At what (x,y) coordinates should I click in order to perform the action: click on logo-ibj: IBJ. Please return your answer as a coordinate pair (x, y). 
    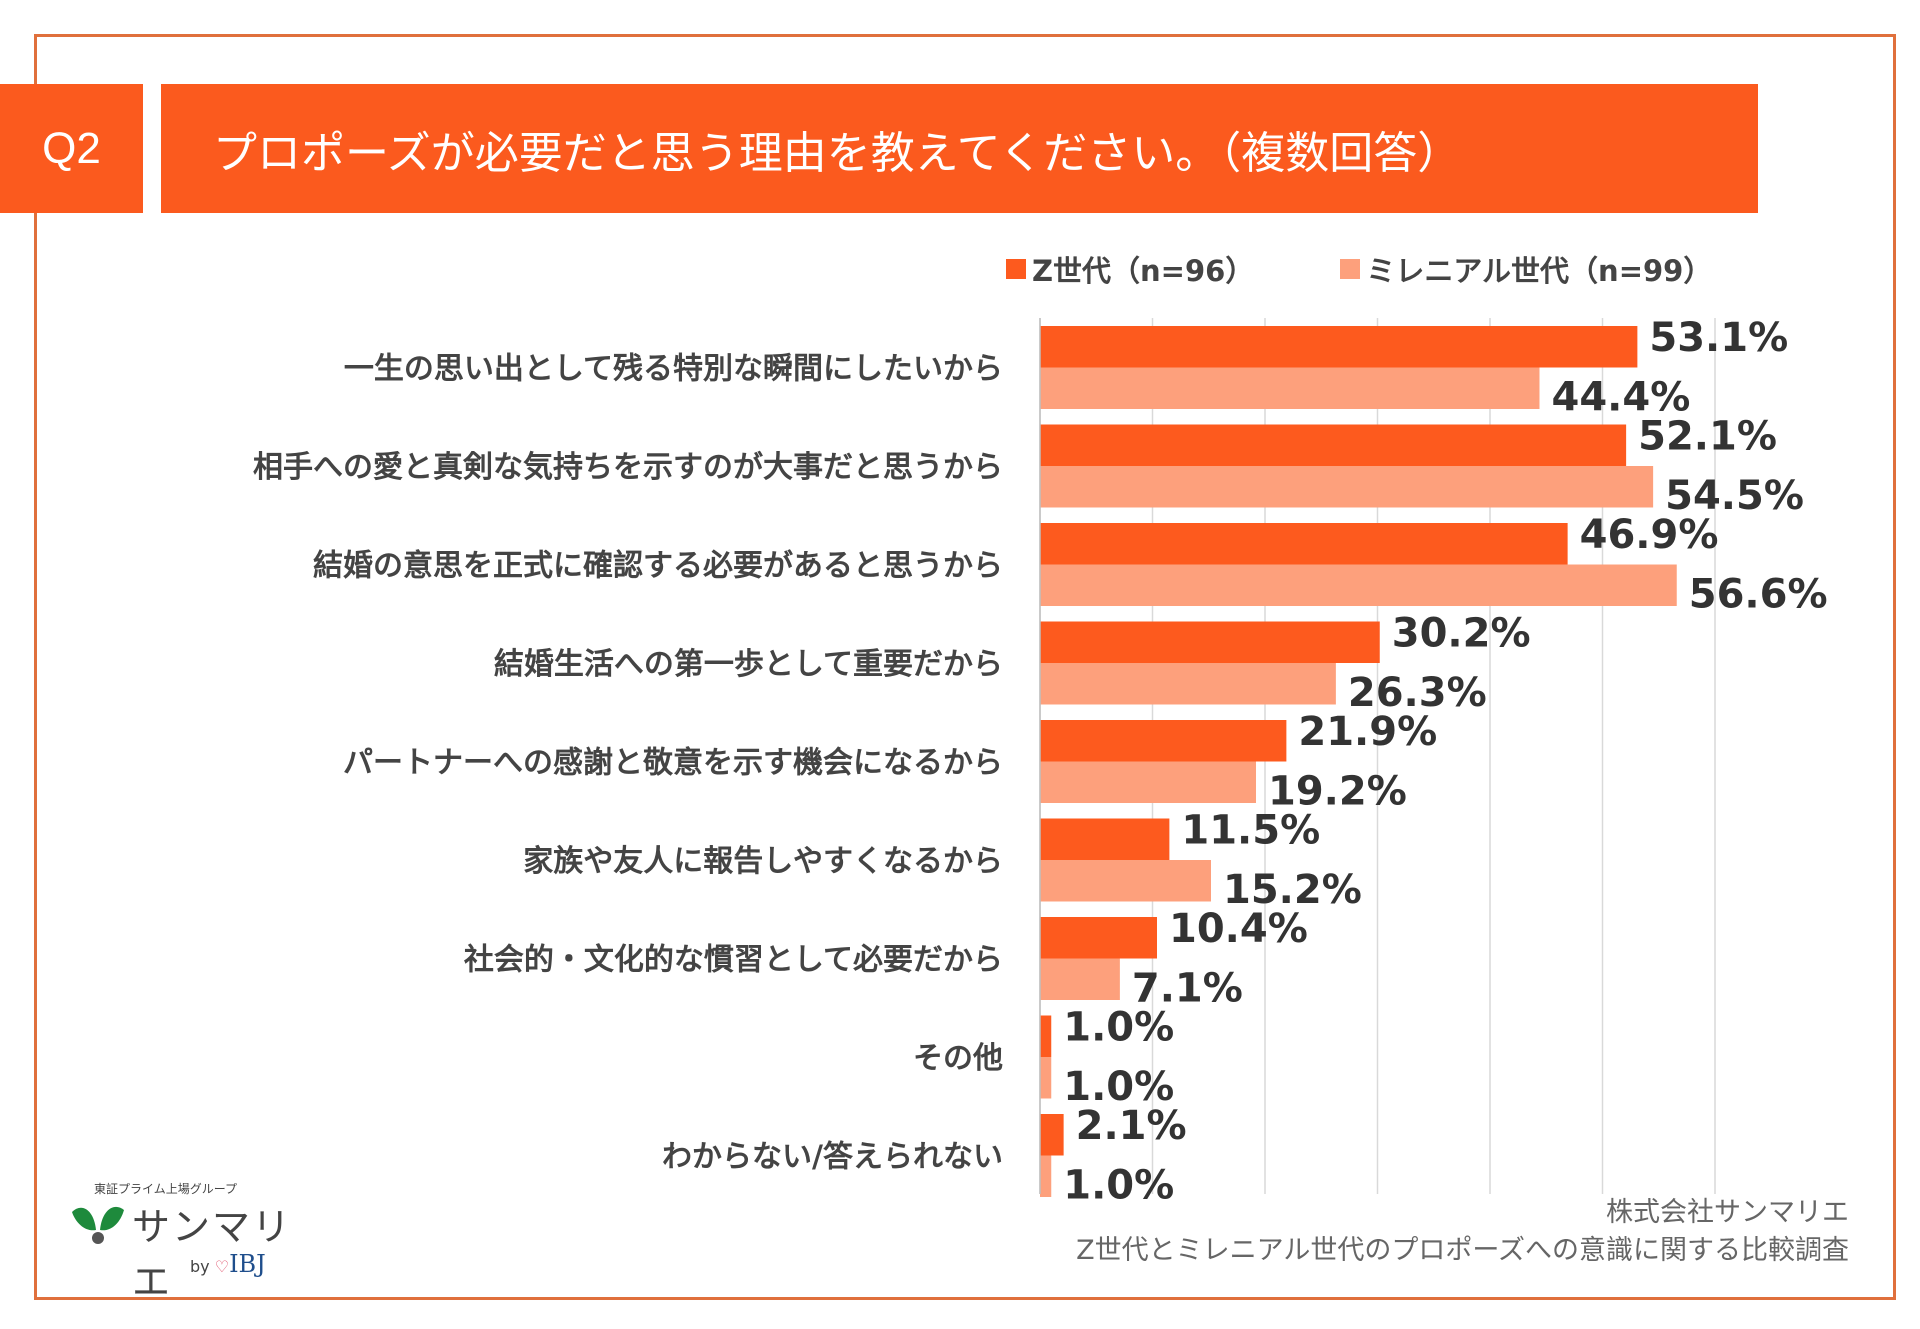
    Looking at the image, I should click on (247, 1264).